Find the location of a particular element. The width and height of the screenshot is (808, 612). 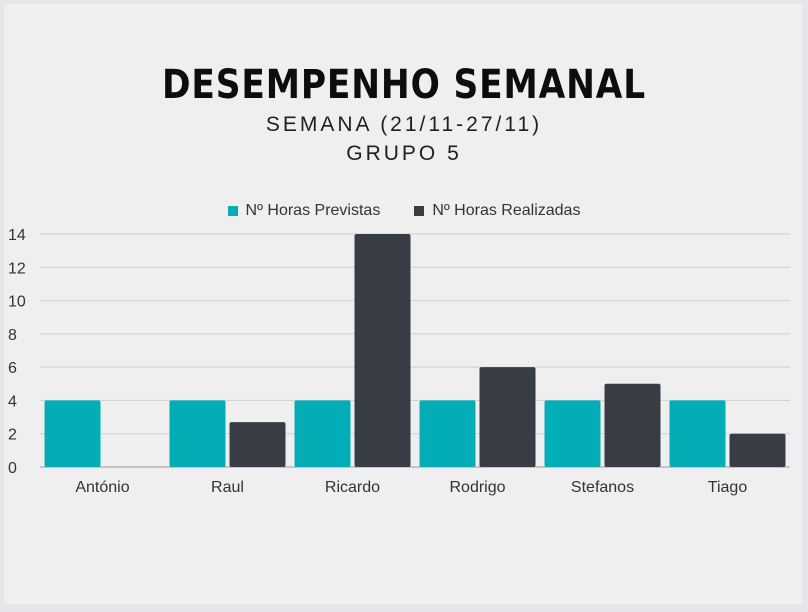

y-tick-label: 4 is located at coordinates (12, 401).